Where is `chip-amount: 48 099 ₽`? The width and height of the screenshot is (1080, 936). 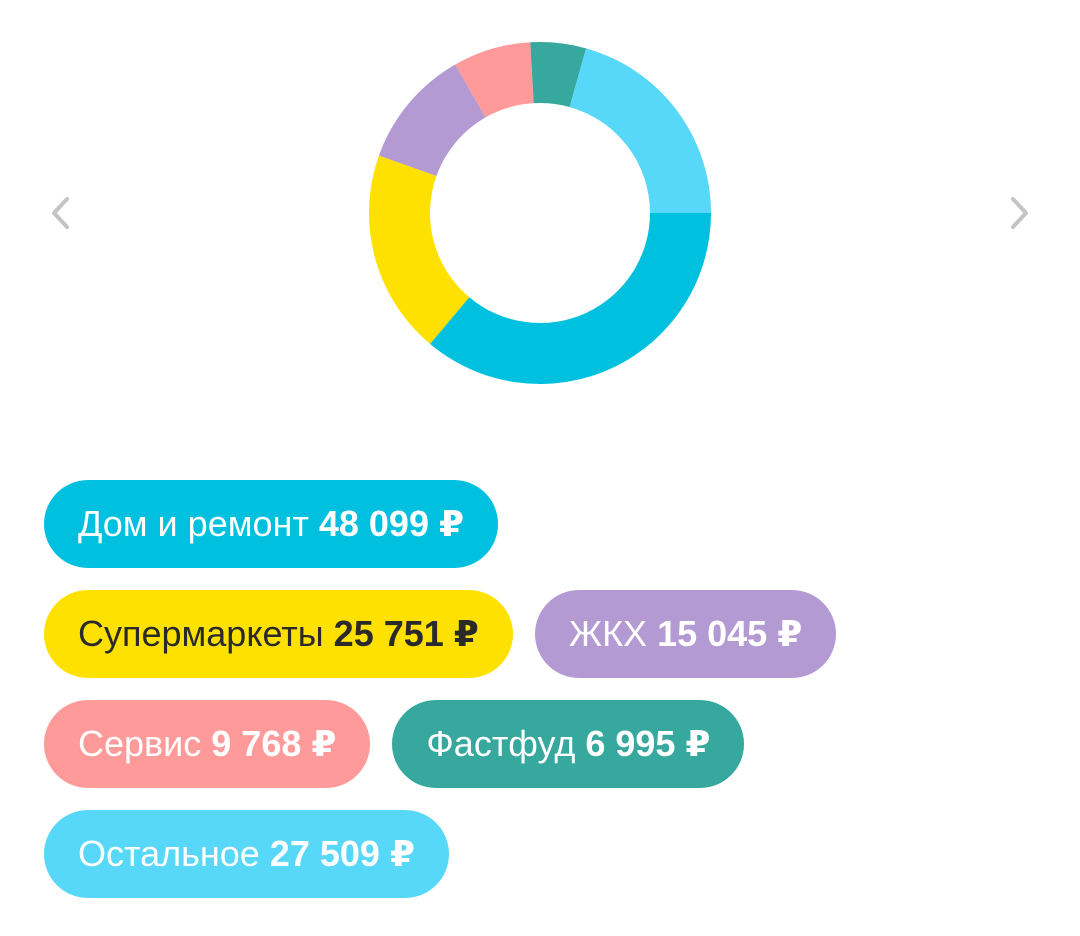
chip-amount: 48 099 ₽ is located at coordinates (391, 523).